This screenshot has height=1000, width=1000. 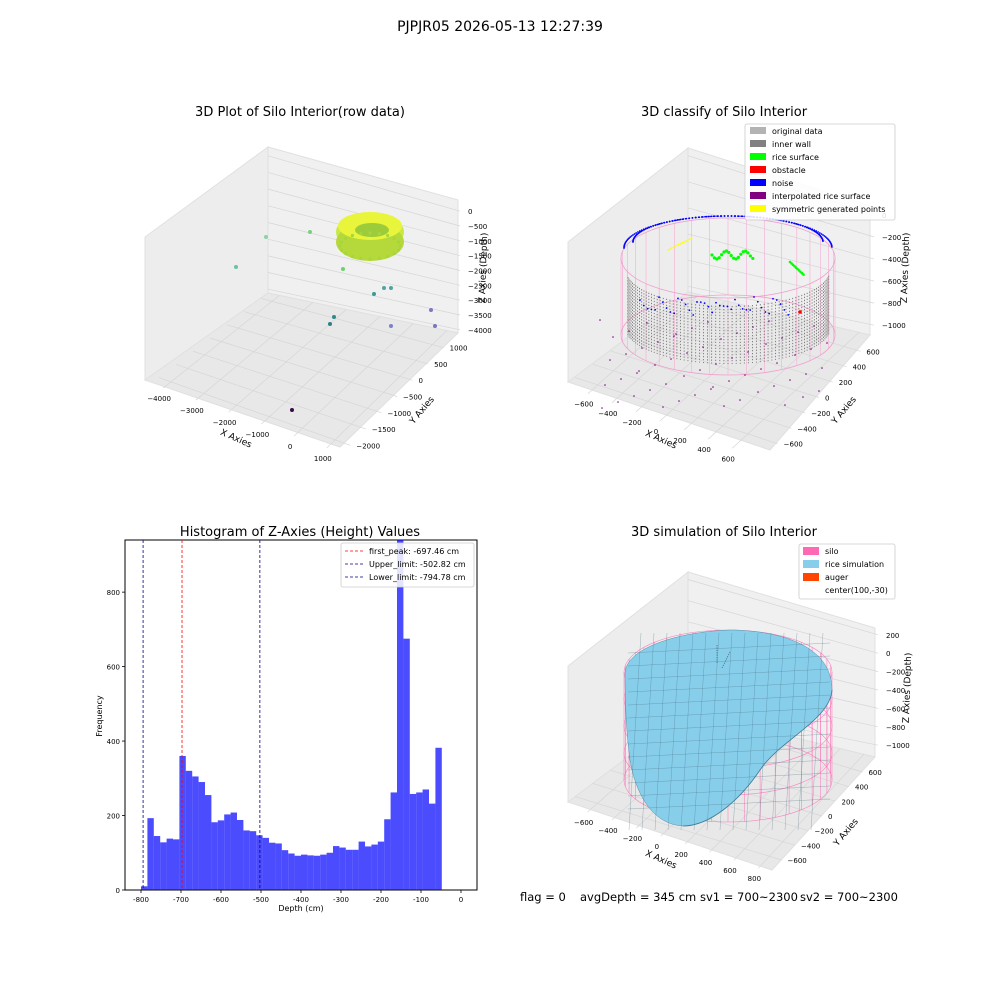 What do you see at coordinates (820, 414) in the screenshot?
I see `y-tick-label: −200` at bounding box center [820, 414].